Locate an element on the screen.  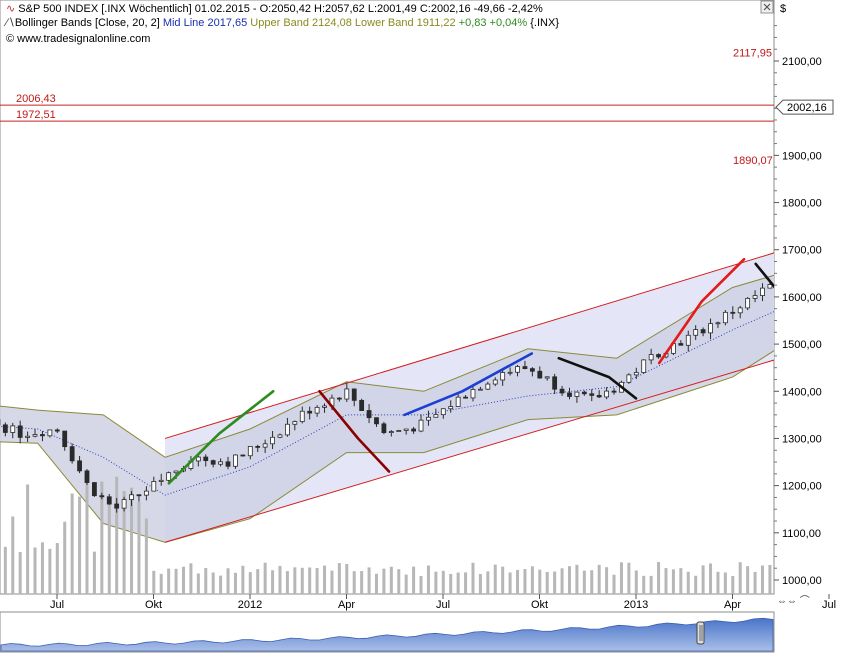
close-icon is located at coordinates (767, 7).